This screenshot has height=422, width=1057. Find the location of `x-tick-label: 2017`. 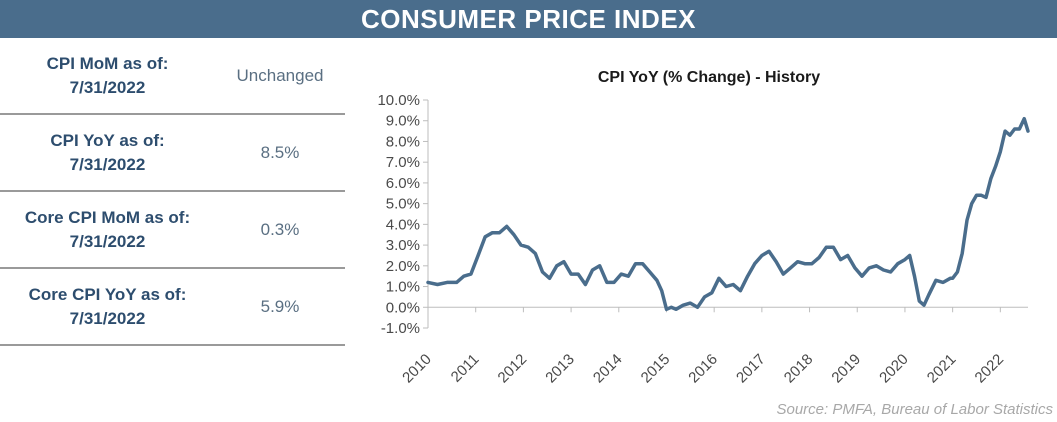

x-tick-label: 2017 is located at coordinates (751, 369).